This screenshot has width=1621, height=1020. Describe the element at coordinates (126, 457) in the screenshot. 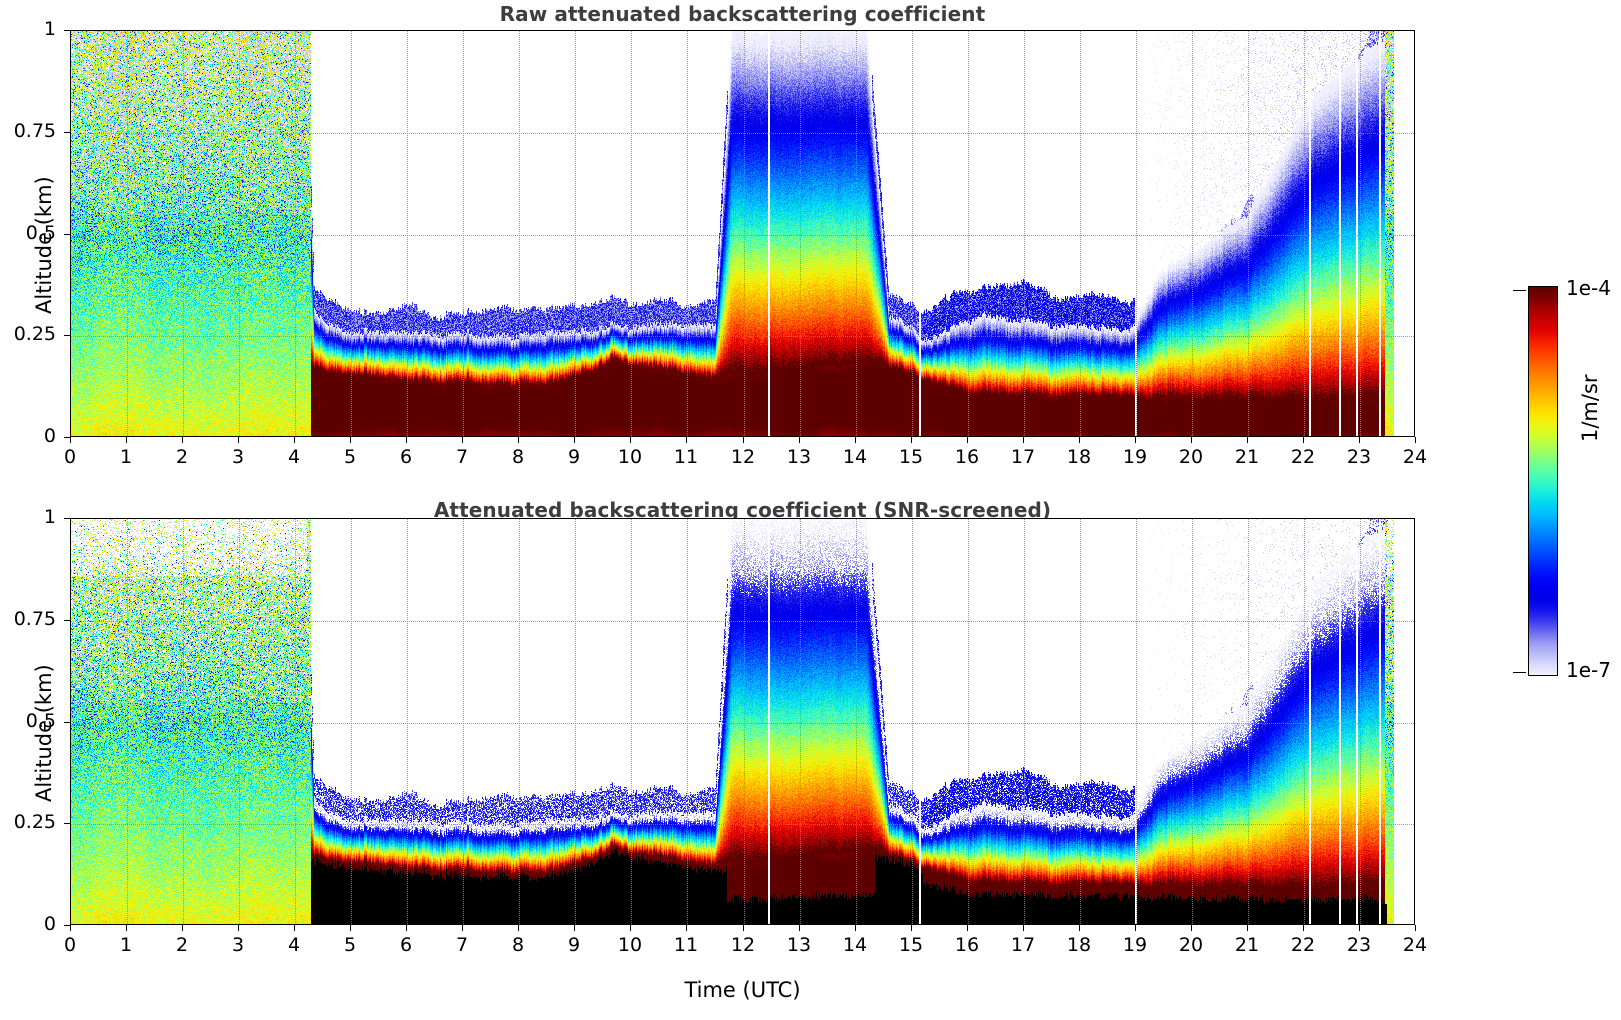

I see `x-tick-label: 1` at that location.